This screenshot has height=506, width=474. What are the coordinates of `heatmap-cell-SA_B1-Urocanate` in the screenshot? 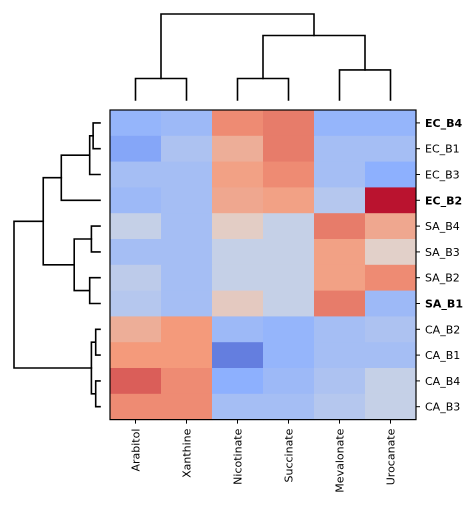 It's located at (391, 303).